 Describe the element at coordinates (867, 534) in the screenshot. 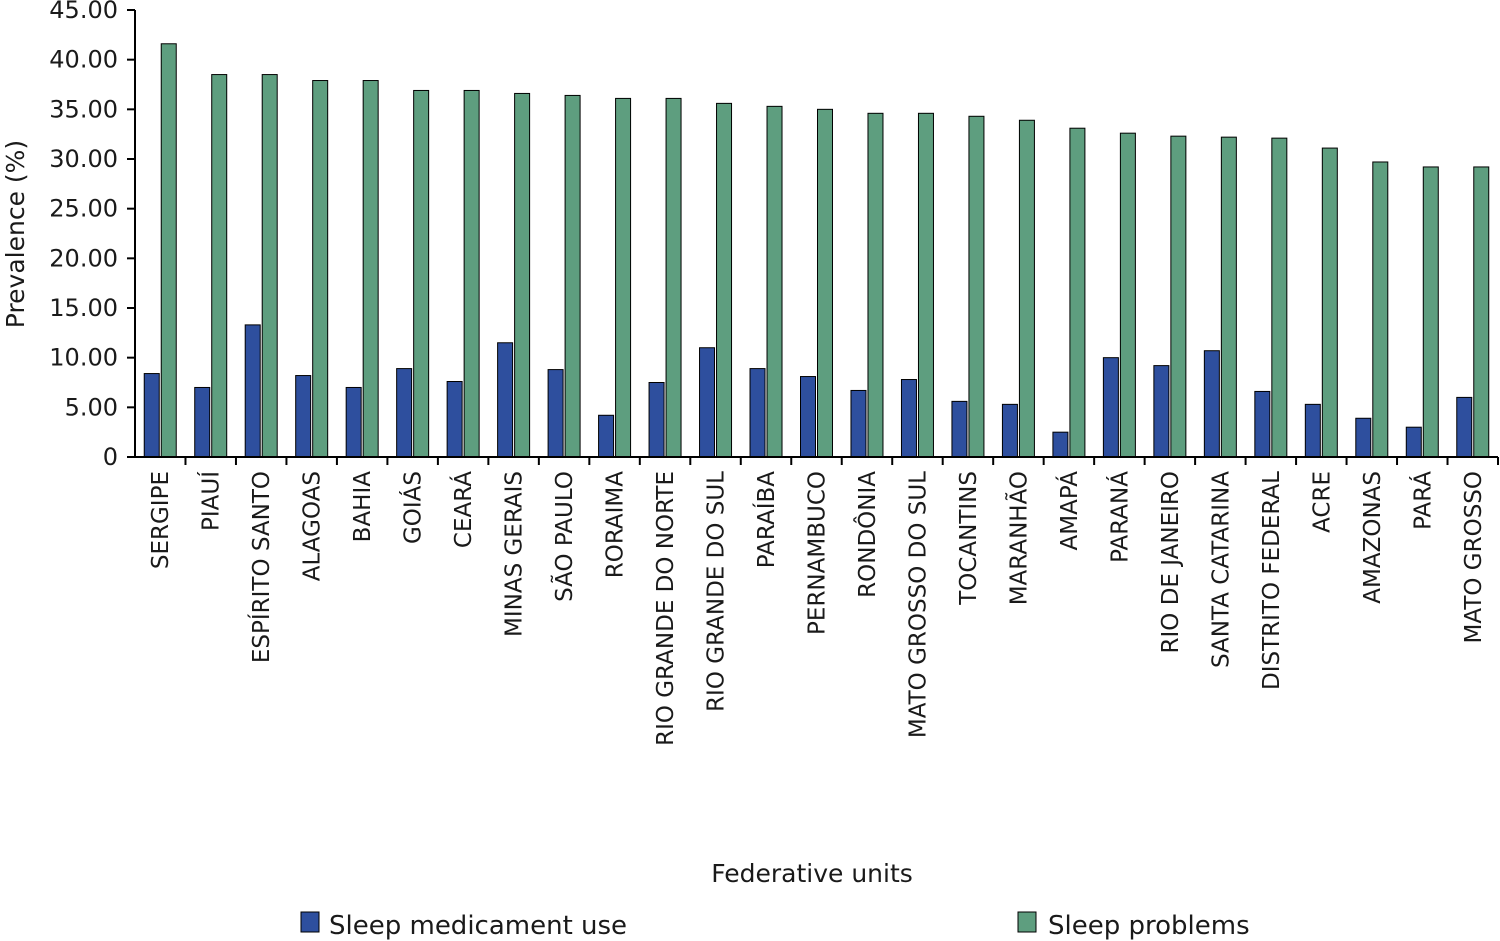

I see `x-category-label: RONDÔNIA` at that location.